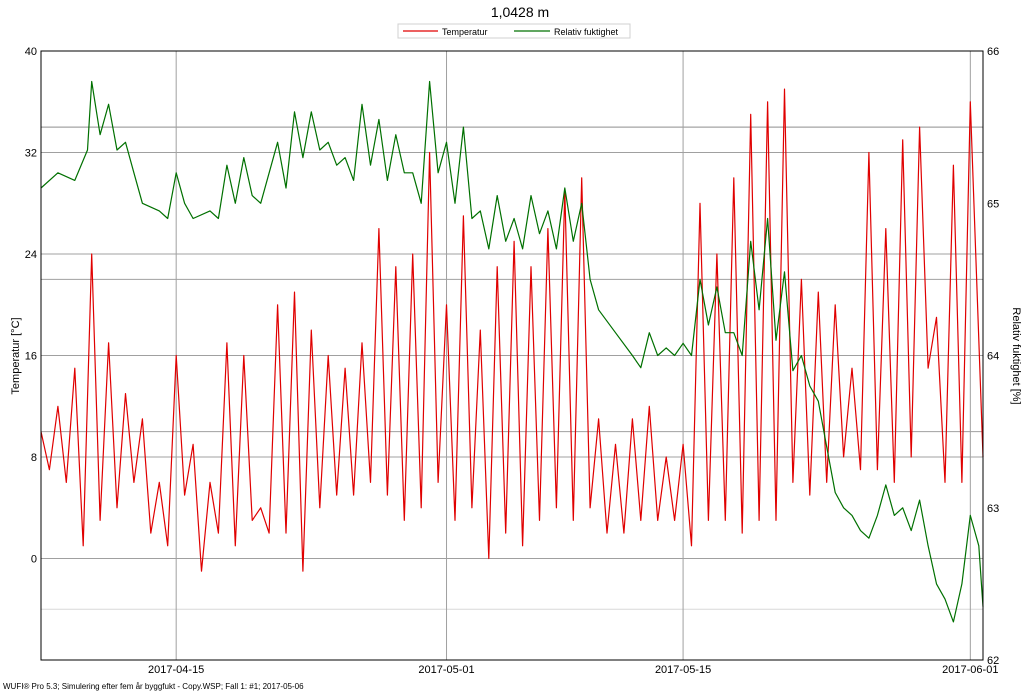 Image resolution: width=1024 pixels, height=693 pixels. What do you see at coordinates (586, 32) in the screenshot?
I see `legend-label-relativ-fuktighet: Relativ fuktighet` at bounding box center [586, 32].